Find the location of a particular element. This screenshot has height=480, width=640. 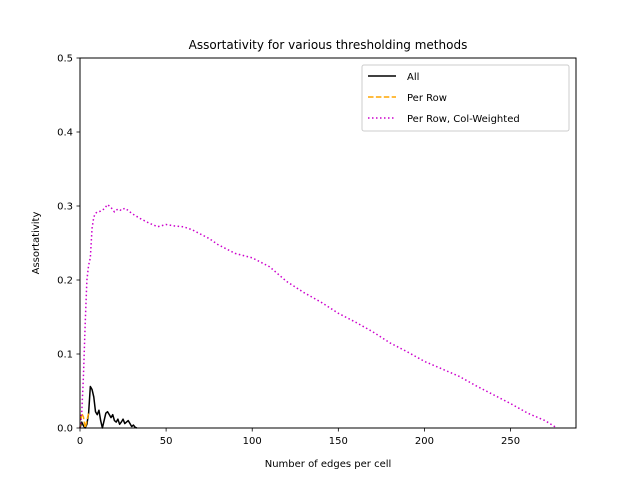

legend: All Per Row Per Row, Col-Weighted is located at coordinates (465, 98).